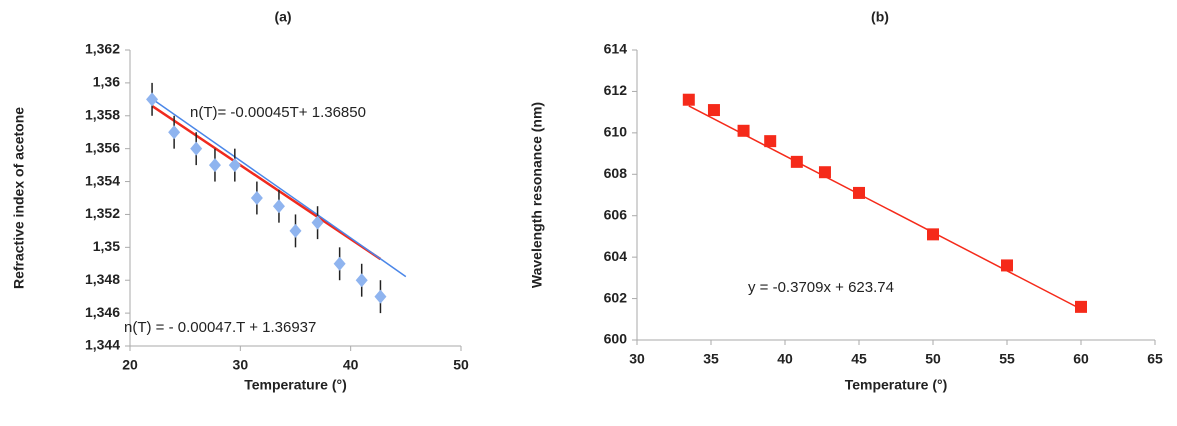 This screenshot has height=426, width=1177. Describe the element at coordinates (106, 246) in the screenshot. I see `y-tick-label: 1,35` at that location.